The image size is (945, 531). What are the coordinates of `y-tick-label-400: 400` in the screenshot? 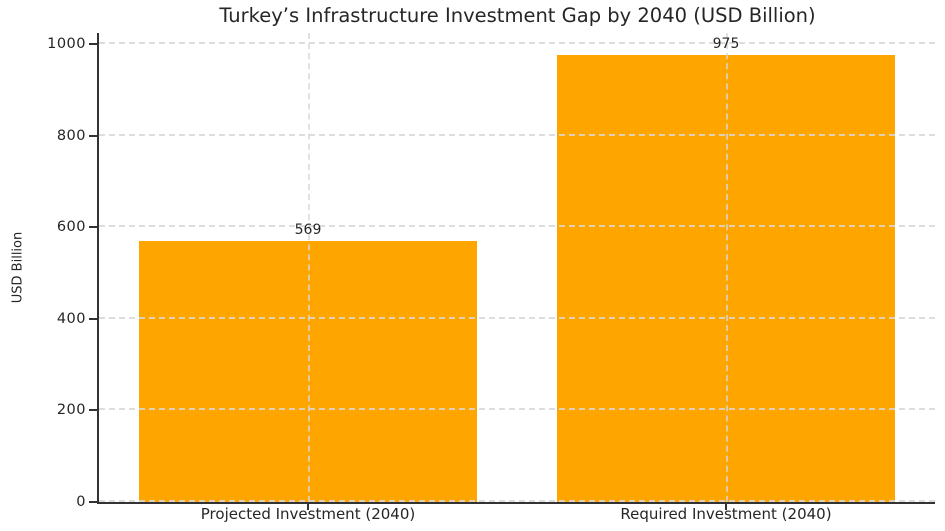 It's located at (71, 318).